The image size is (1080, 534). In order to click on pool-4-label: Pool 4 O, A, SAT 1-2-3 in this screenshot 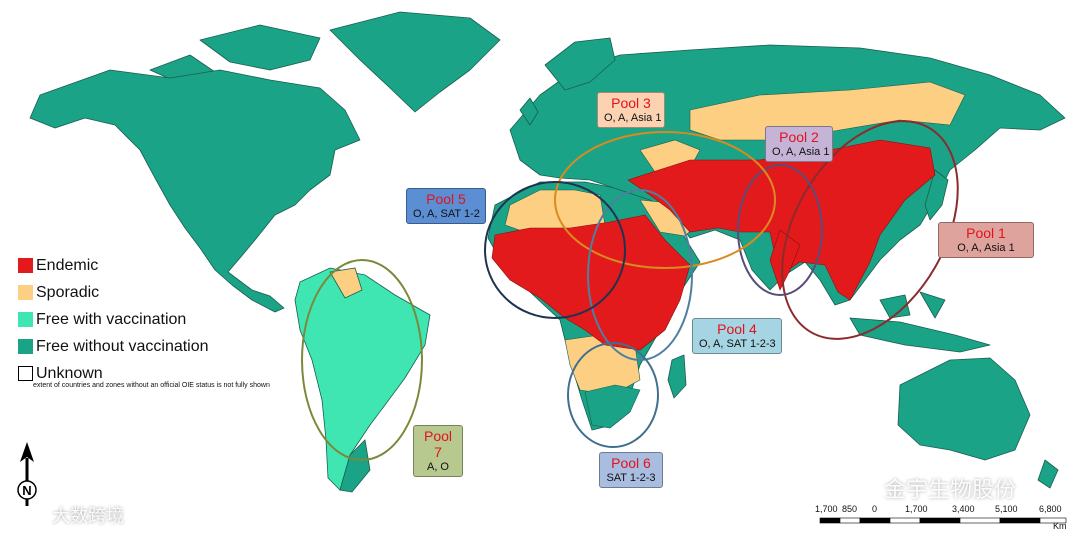, I will do `click(737, 336)`.